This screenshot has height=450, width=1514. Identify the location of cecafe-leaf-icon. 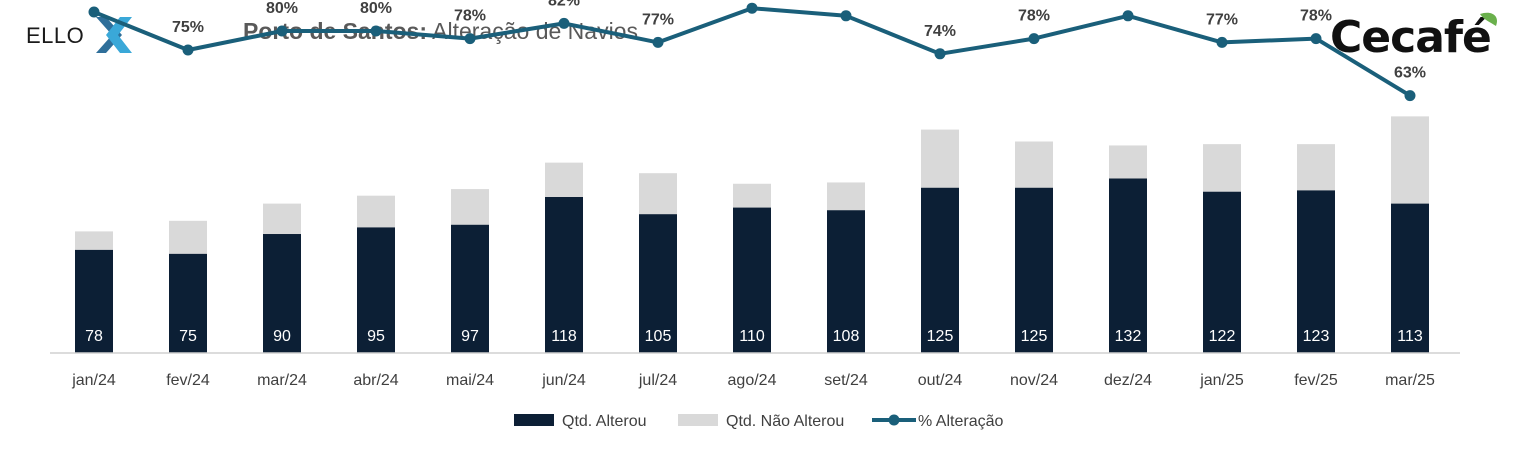
(1489, 19).